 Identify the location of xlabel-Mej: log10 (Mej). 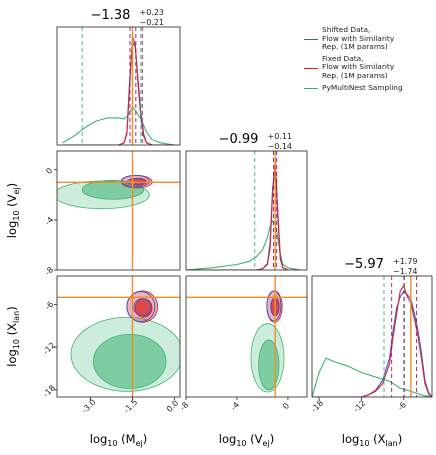
(118, 440).